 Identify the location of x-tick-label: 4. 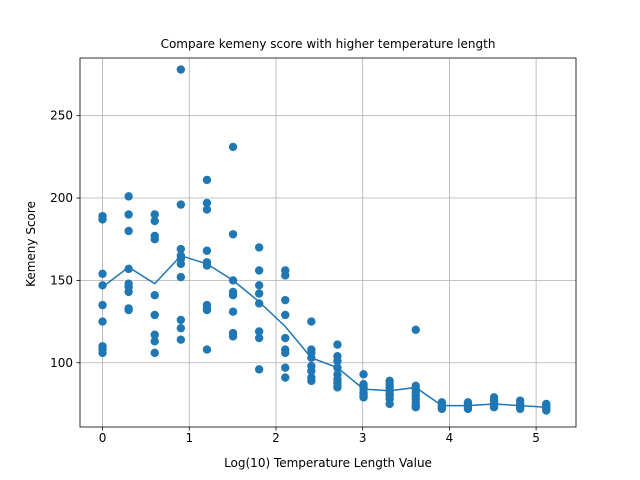
(450, 438).